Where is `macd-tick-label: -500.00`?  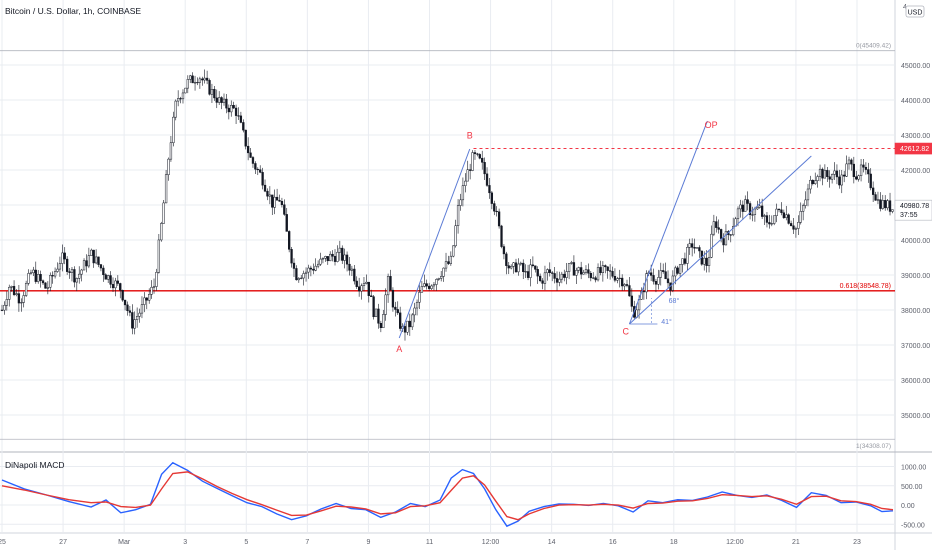
macd-tick-label: -500.00 is located at coordinates (913, 525).